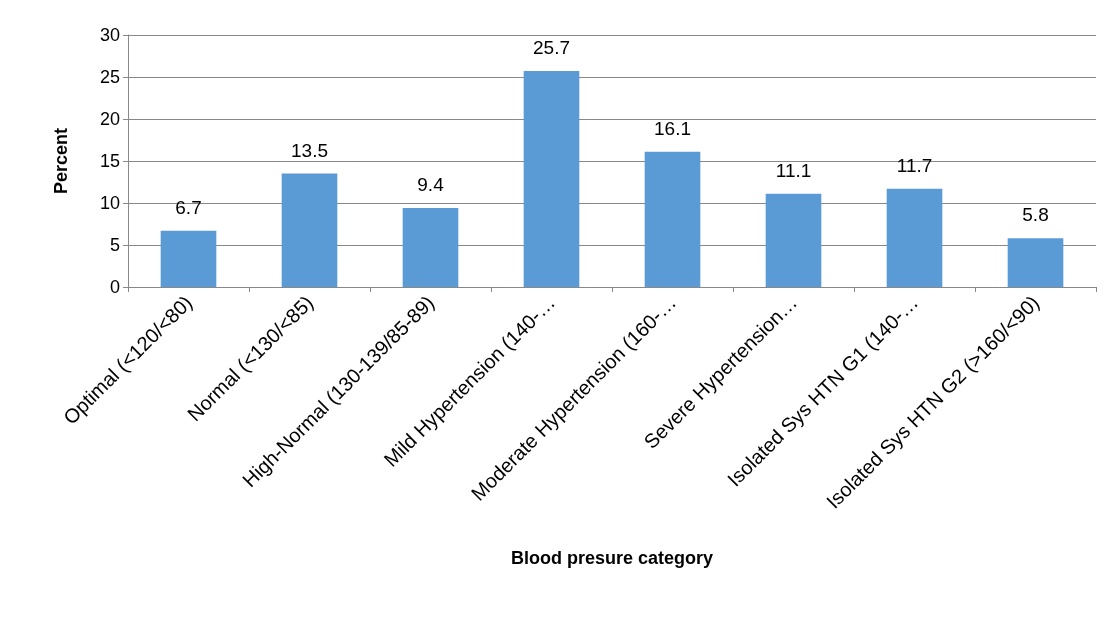 This screenshot has height=636, width=1116. What do you see at coordinates (188, 207) in the screenshot?
I see `data-label: 6.7` at bounding box center [188, 207].